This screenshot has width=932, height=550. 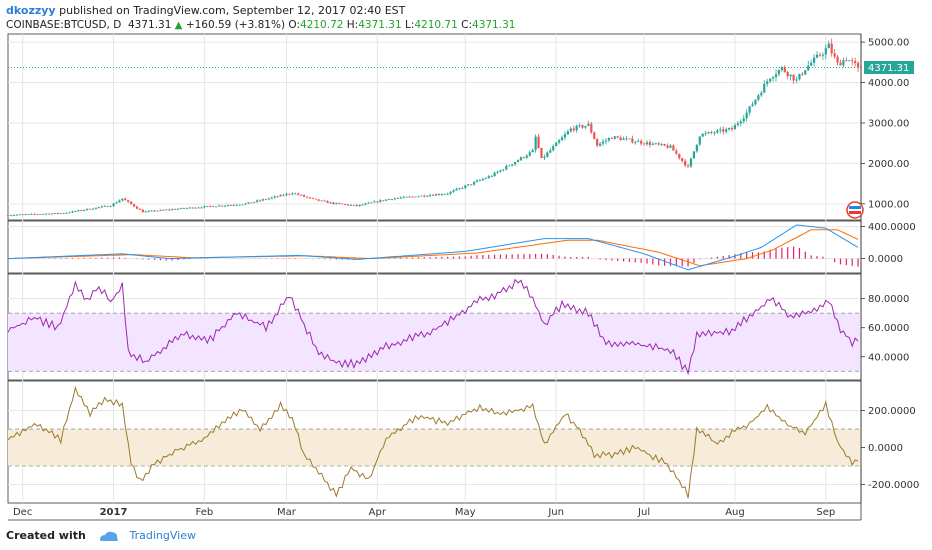 What do you see at coordinates (162, 535) in the screenshot?
I see `tradingview-brand: TradingView` at bounding box center [162, 535].